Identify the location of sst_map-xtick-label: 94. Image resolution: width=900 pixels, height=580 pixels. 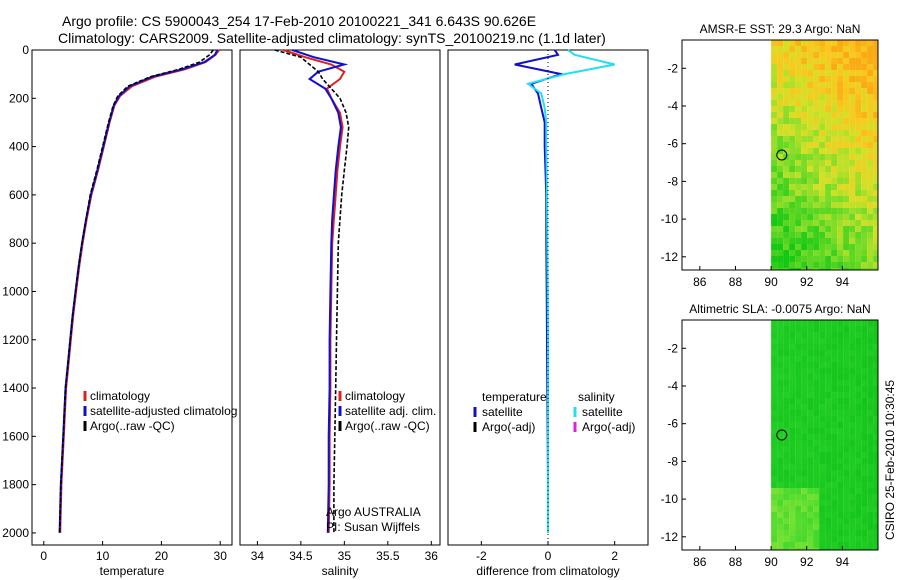
(843, 282).